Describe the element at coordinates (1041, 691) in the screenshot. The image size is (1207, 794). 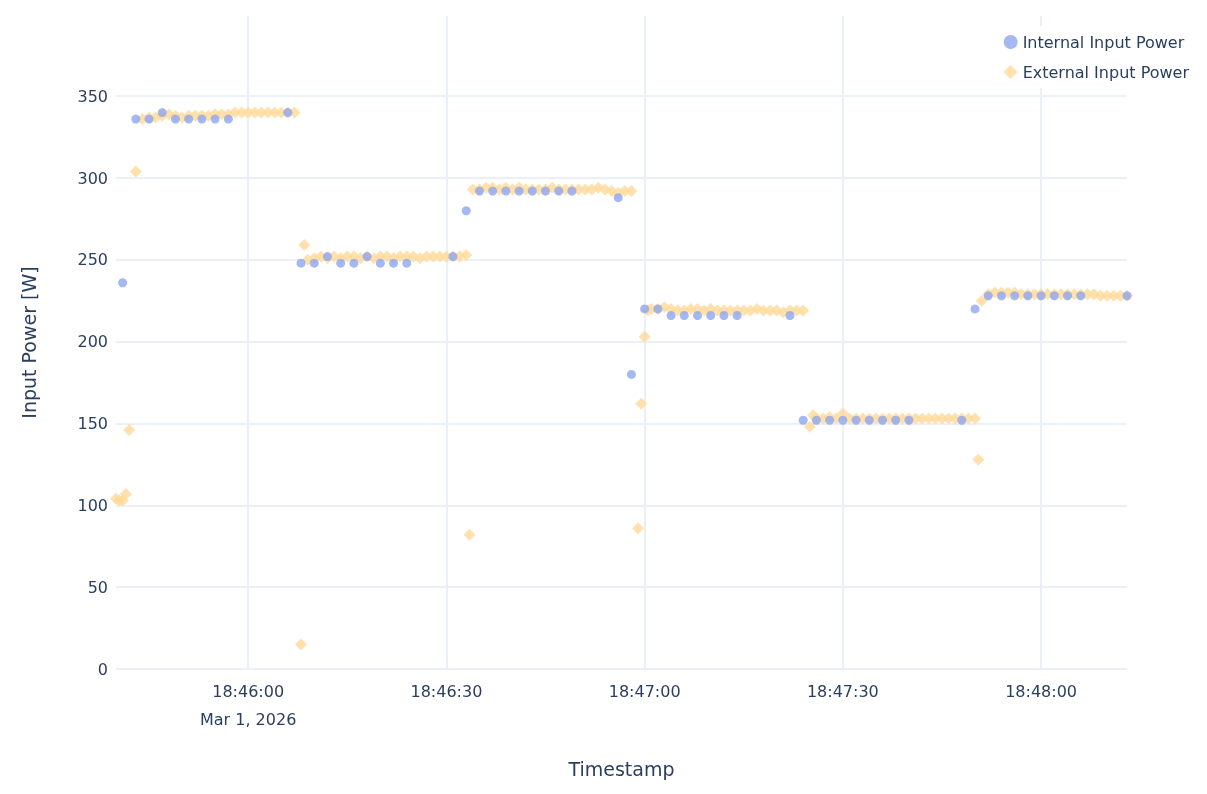
I see `x-tick-label: 18:48:00` at that location.